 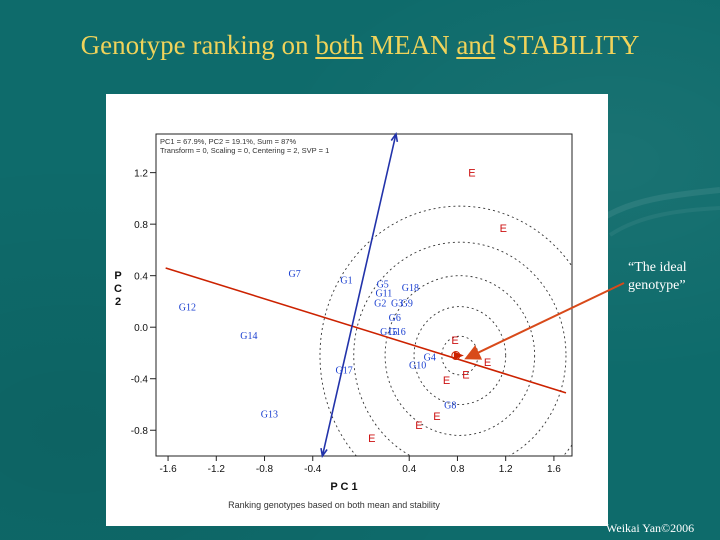 I want to click on y-axis-label-char: P, so click(x=117, y=276).